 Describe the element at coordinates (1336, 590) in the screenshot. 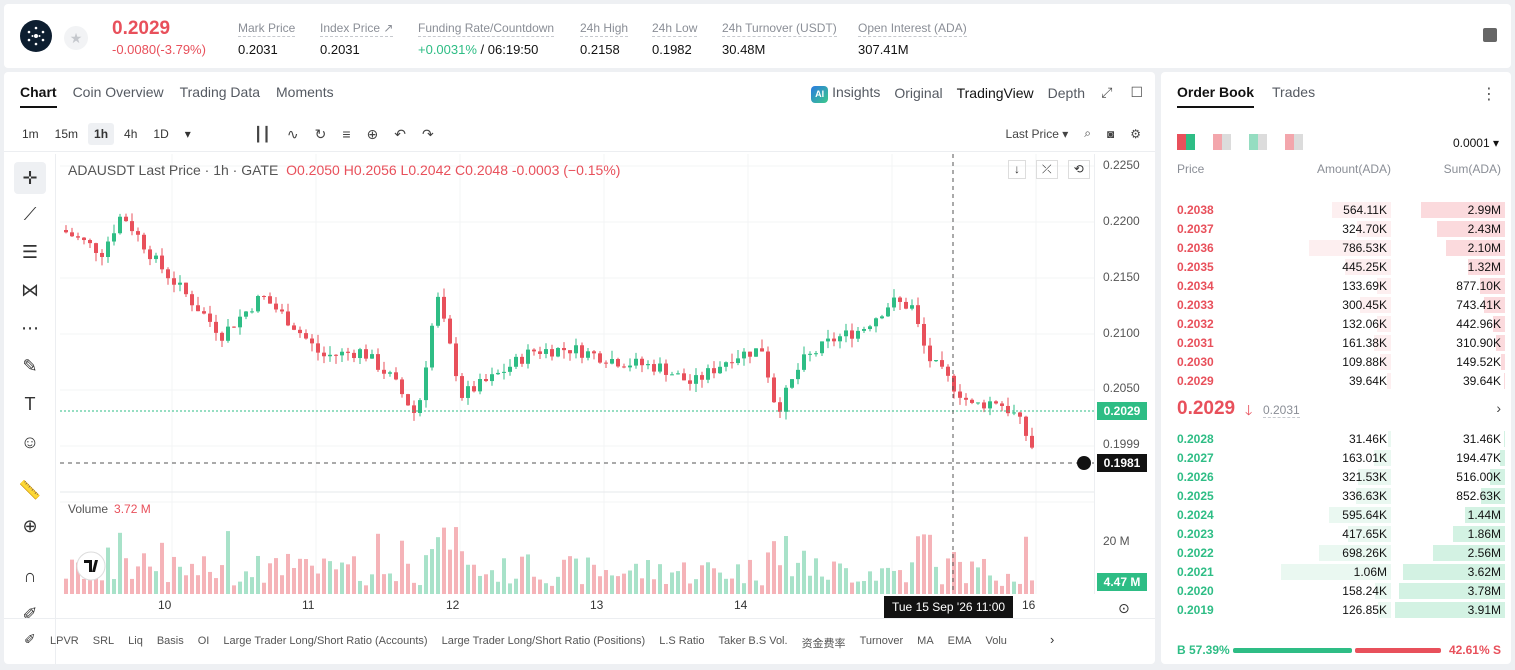

I see `bid-row: 0.2020 158.24K 3.78M` at that location.